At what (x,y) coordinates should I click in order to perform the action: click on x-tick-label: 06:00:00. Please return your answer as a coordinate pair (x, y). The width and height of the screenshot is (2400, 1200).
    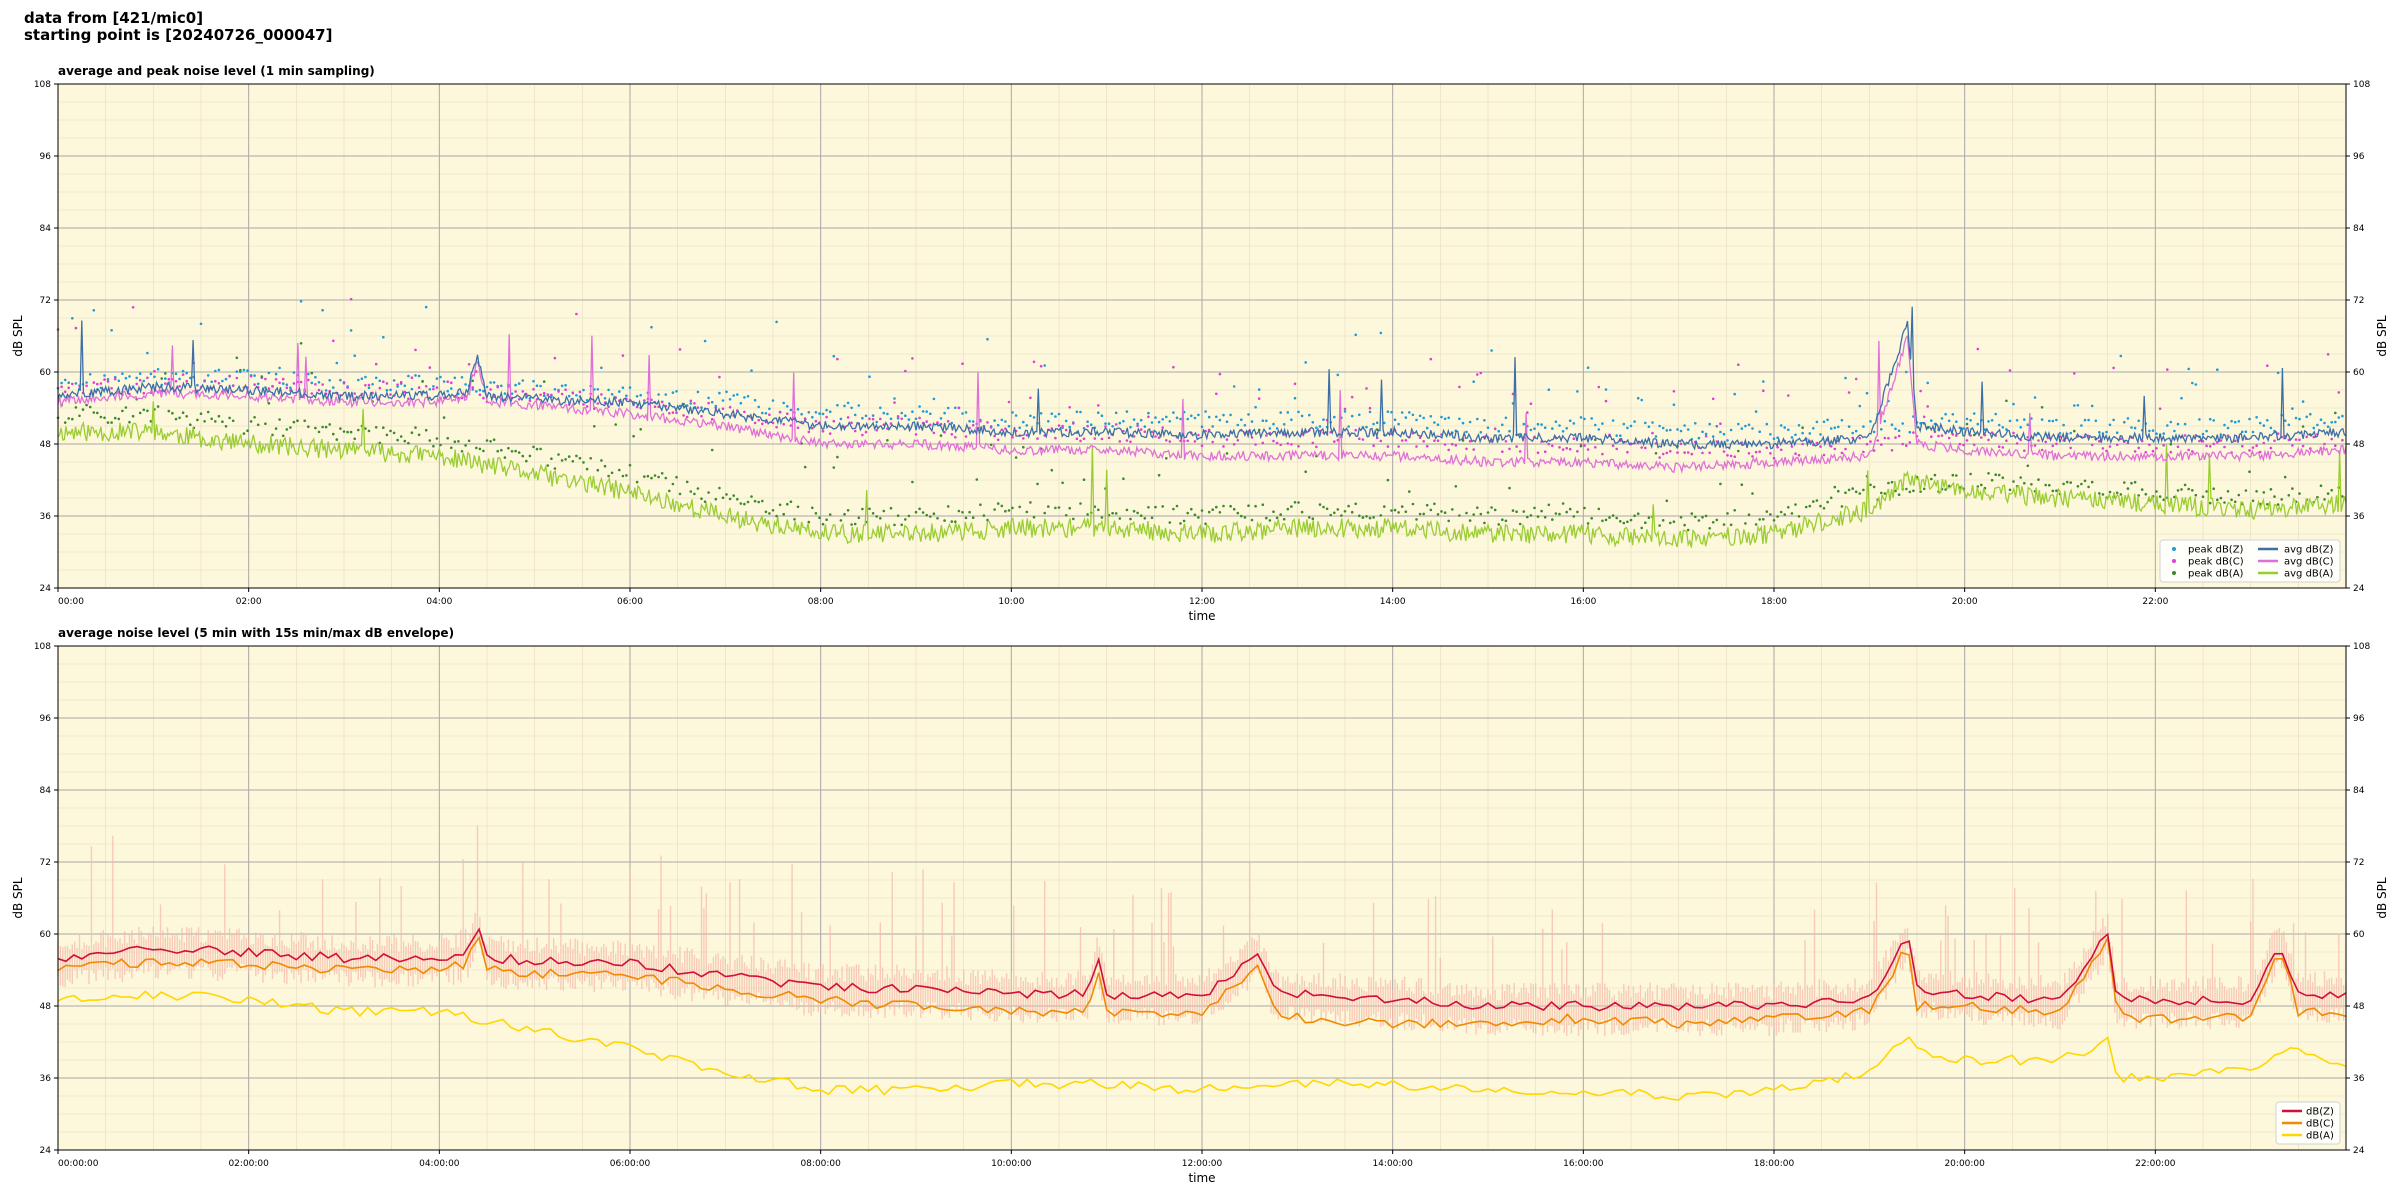
    Looking at the image, I should click on (630, 1164).